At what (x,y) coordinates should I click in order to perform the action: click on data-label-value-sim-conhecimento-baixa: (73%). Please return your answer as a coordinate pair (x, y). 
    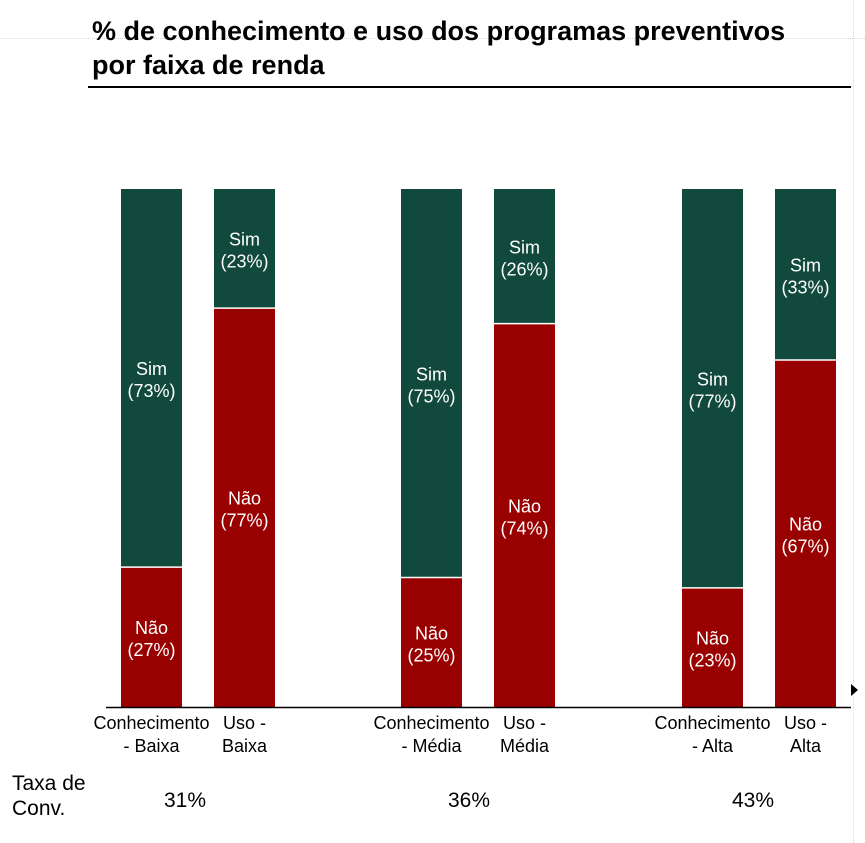
    Looking at the image, I should click on (151, 391).